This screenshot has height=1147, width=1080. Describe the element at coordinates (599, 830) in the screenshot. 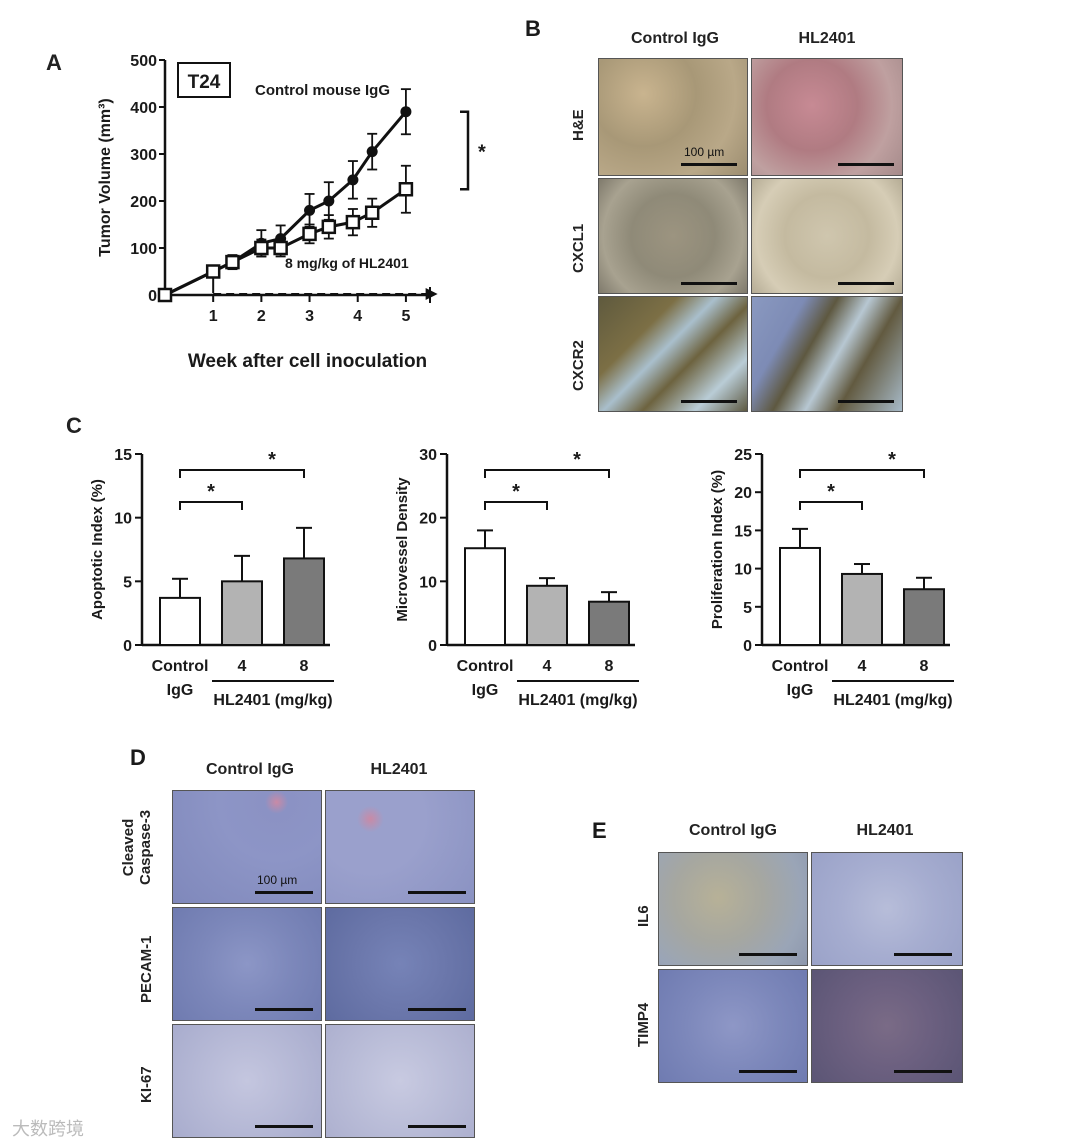

I see `panel-letter-e: E` at that location.